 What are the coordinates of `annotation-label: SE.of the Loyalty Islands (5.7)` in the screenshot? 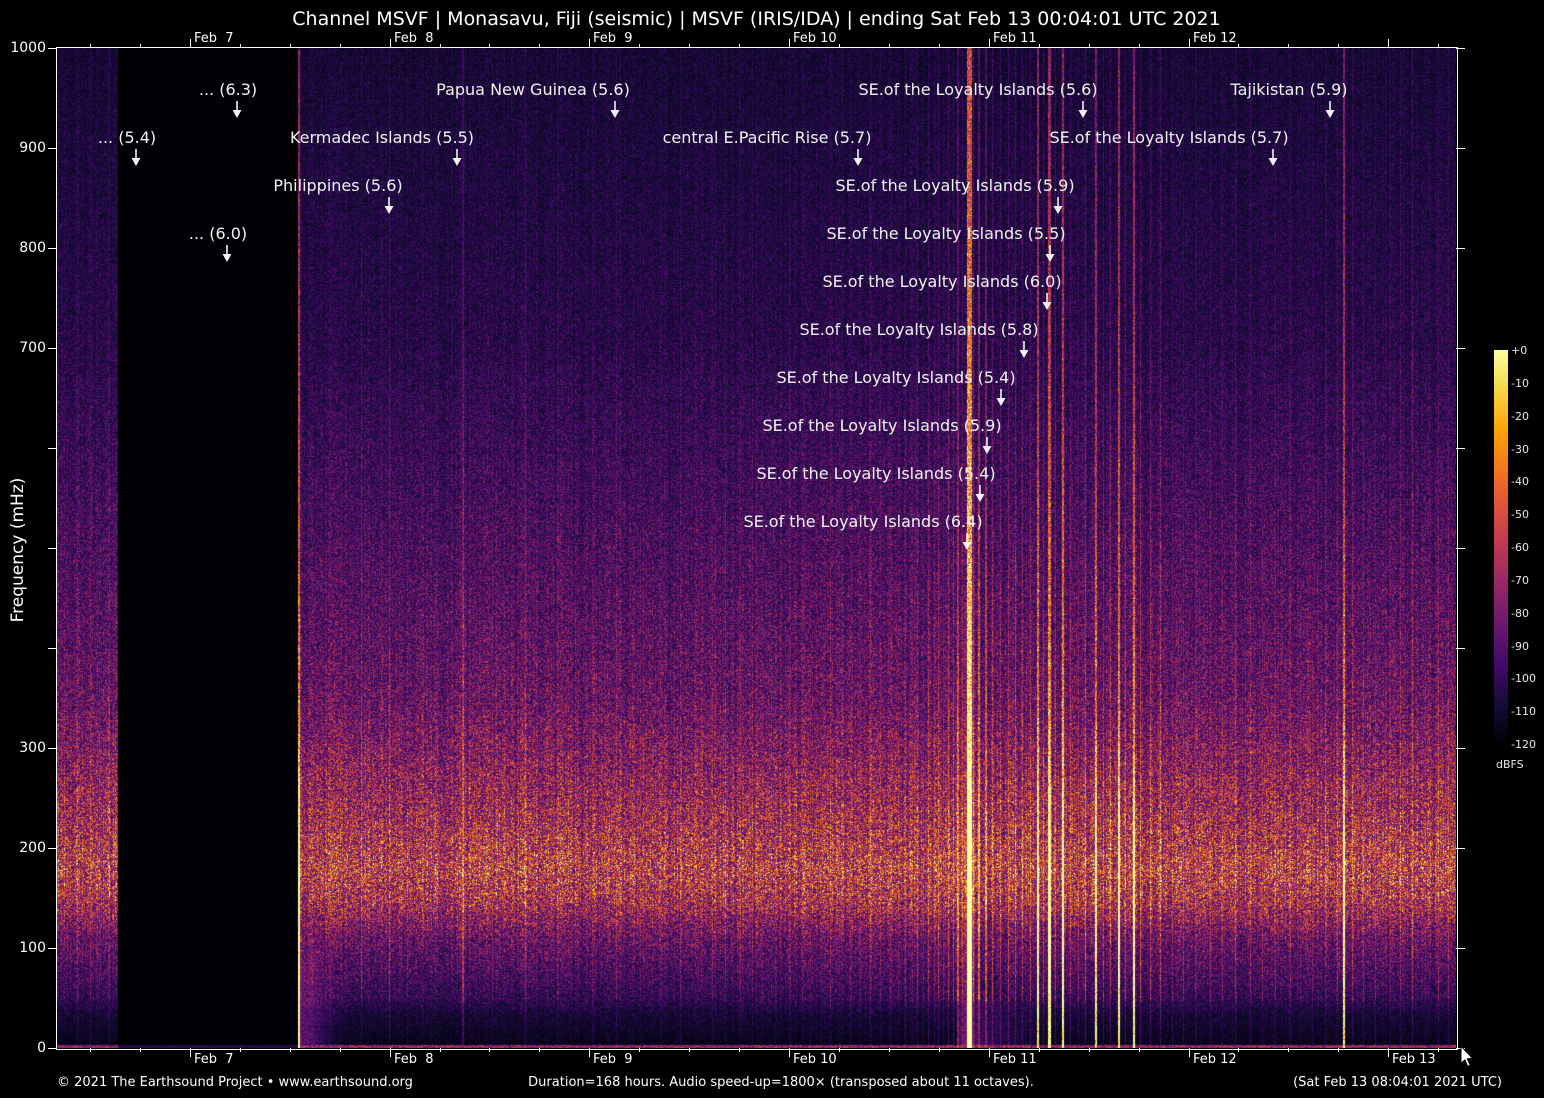 It's located at (1169, 137).